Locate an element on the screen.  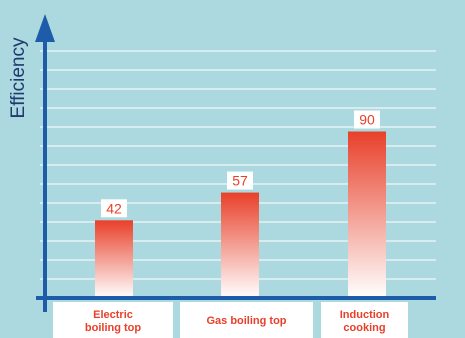
category-label: Induction cooking is located at coordinates (365, 321).